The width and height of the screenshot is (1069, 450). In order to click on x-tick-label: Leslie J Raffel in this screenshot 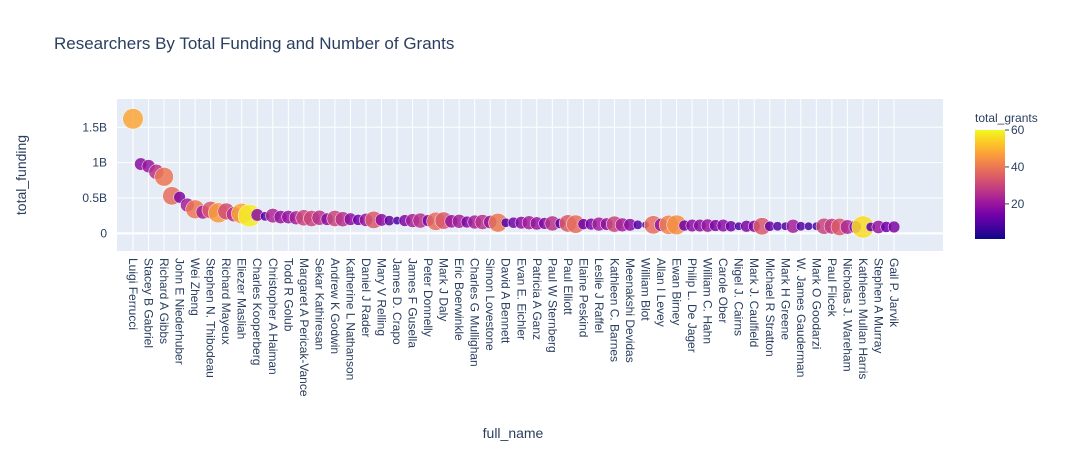, I will do `click(599, 295)`.